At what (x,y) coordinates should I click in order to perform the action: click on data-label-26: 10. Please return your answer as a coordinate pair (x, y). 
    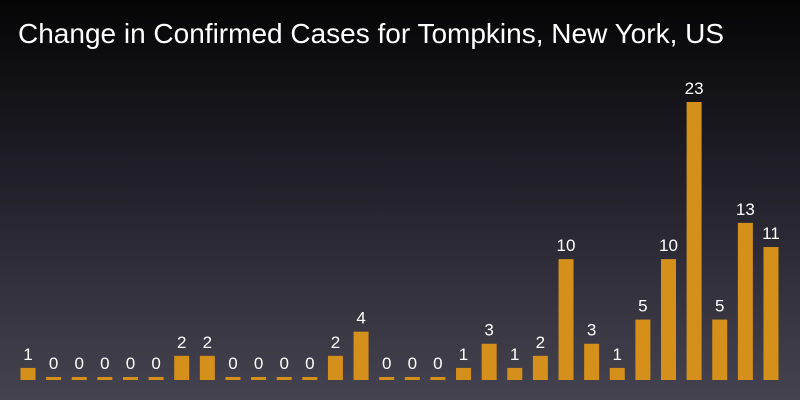
    Looking at the image, I should click on (668, 245).